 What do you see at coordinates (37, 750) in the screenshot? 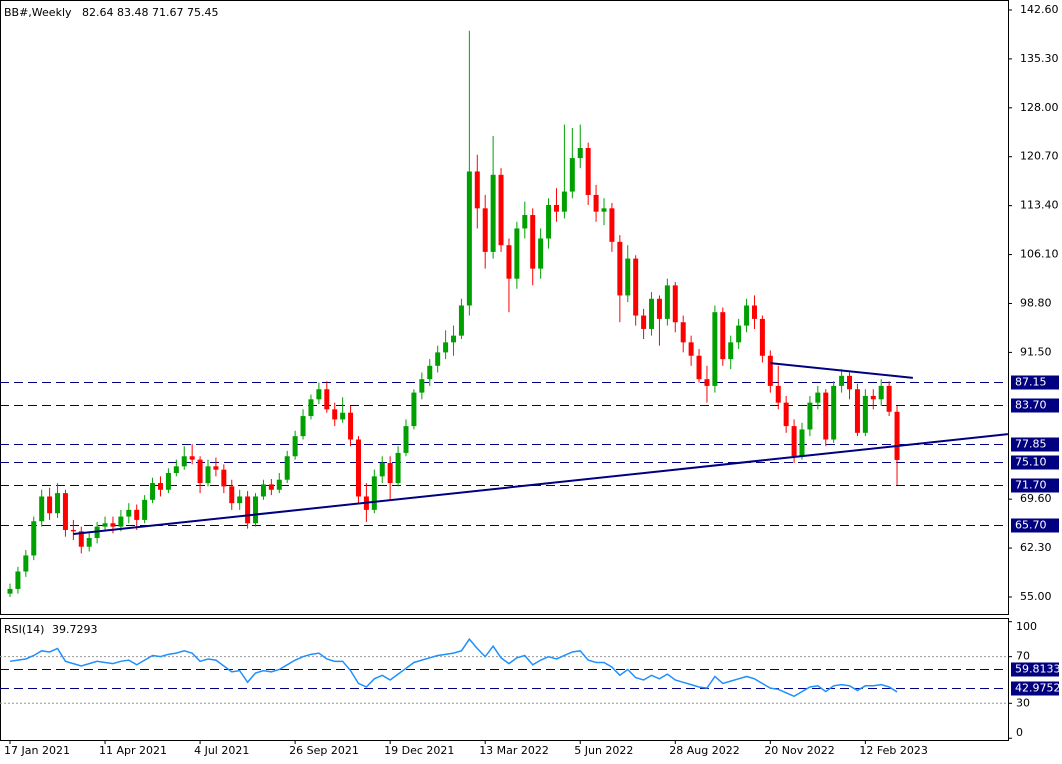
I see `x-tick-label: 17 Jan 2021` at bounding box center [37, 750].